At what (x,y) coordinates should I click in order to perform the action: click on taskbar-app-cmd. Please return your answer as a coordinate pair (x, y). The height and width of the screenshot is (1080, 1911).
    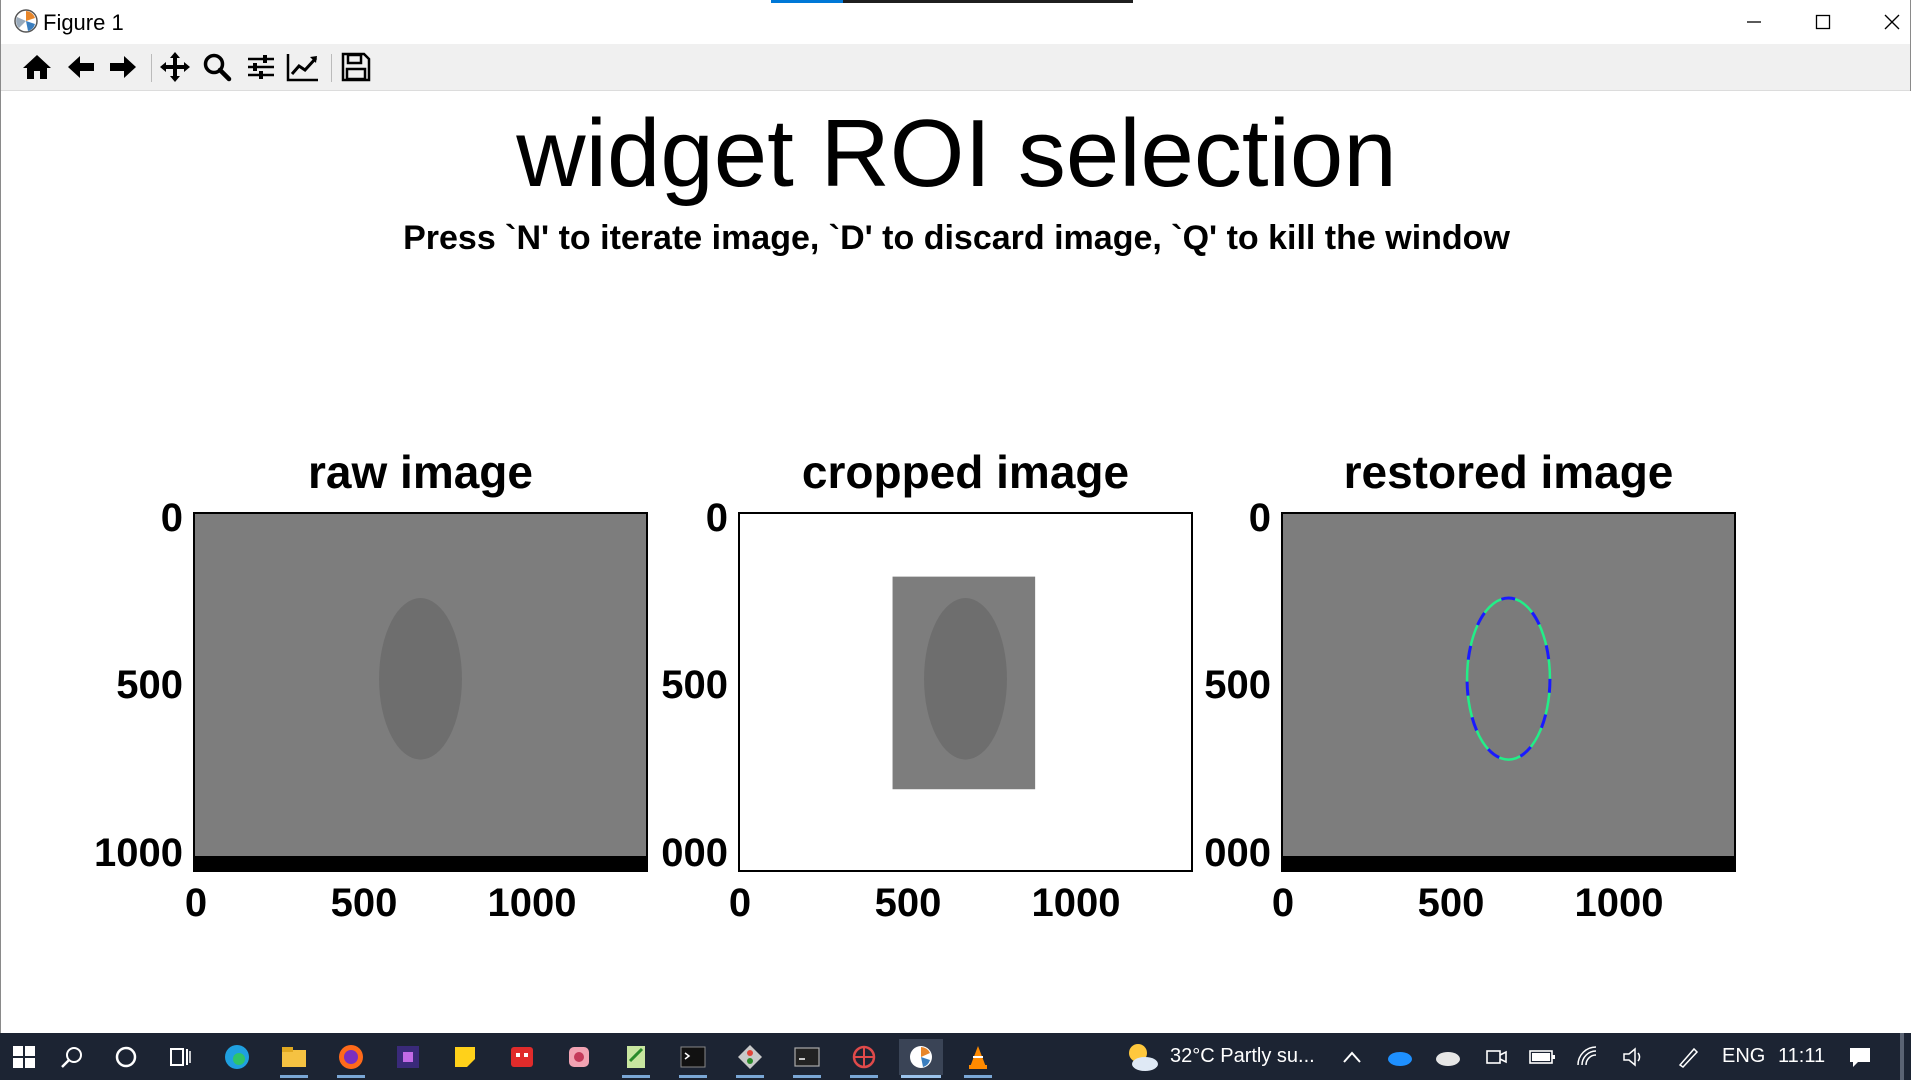
    Looking at the image, I should click on (807, 1058).